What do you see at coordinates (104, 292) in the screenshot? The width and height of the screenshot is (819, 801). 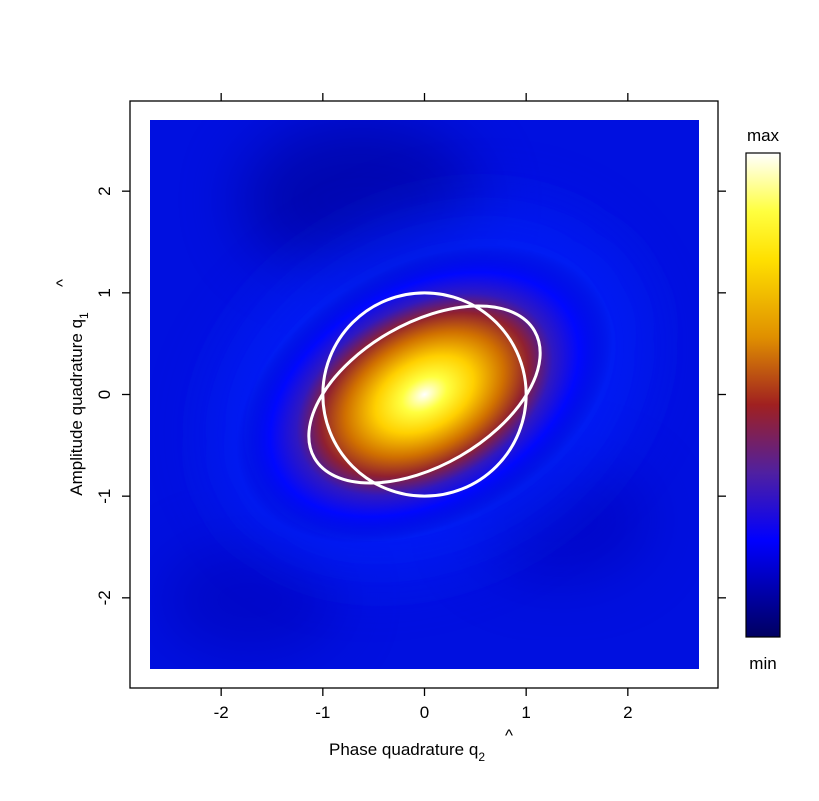 I see `y-tick-label: 1` at bounding box center [104, 292].